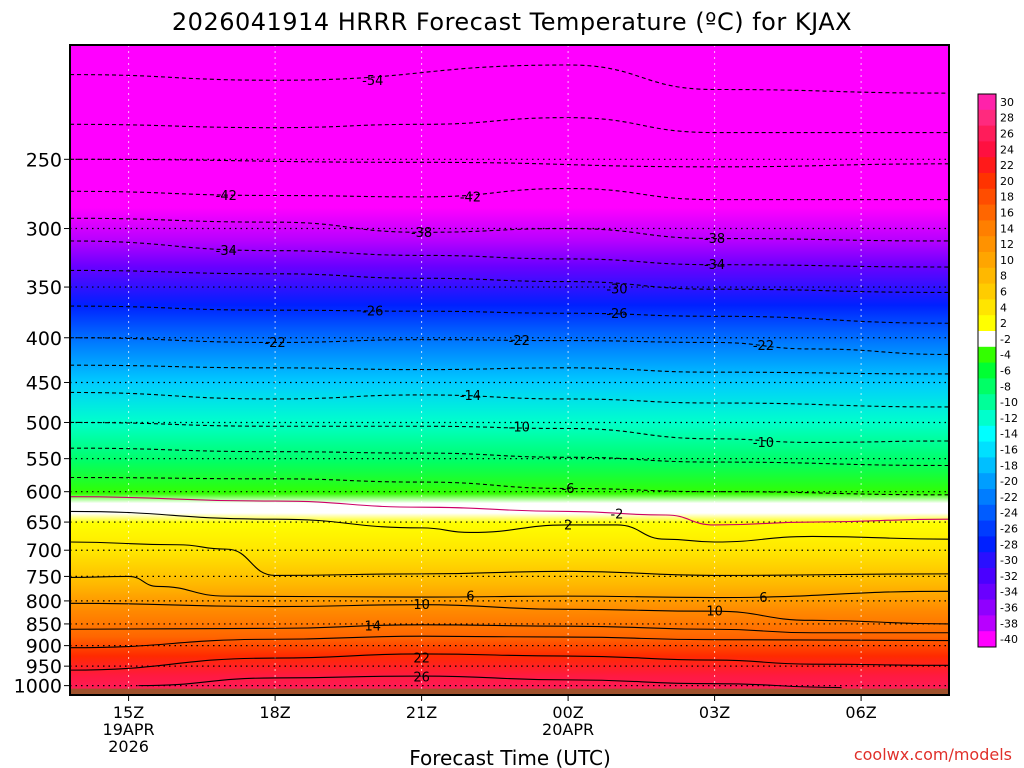 This screenshot has height=768, width=1024. Describe the element at coordinates (274, 712) in the screenshot. I see `x-tick-label: 18Z` at that location.